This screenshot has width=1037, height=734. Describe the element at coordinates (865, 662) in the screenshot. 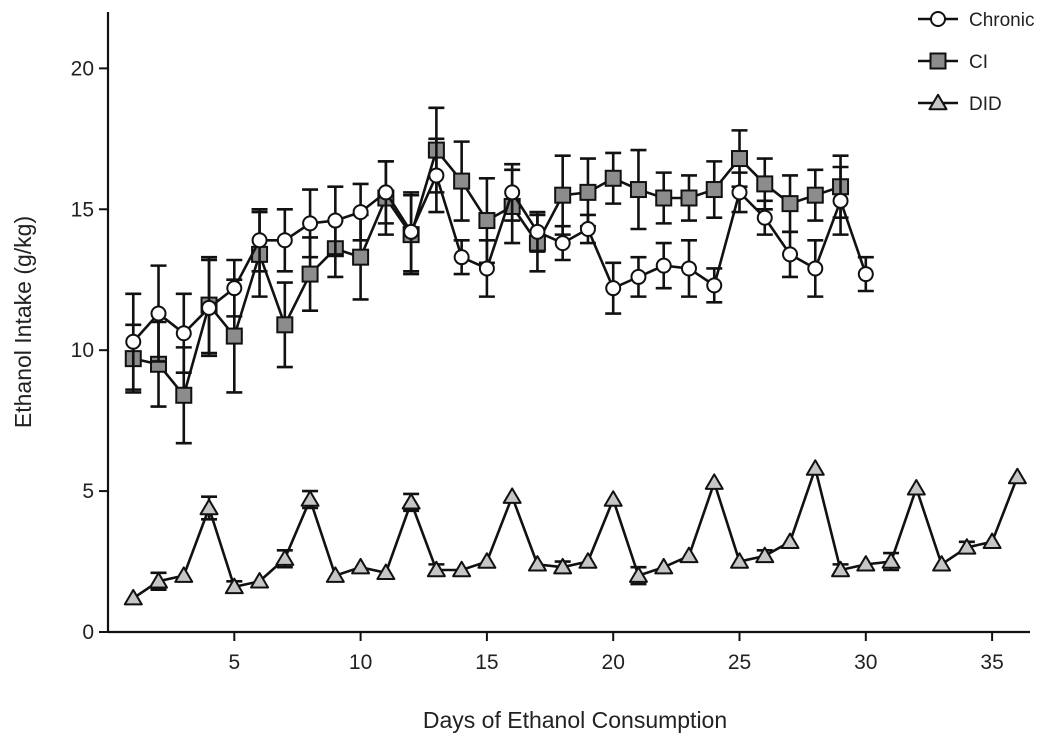

I see `x-tick-label: 30` at that location.